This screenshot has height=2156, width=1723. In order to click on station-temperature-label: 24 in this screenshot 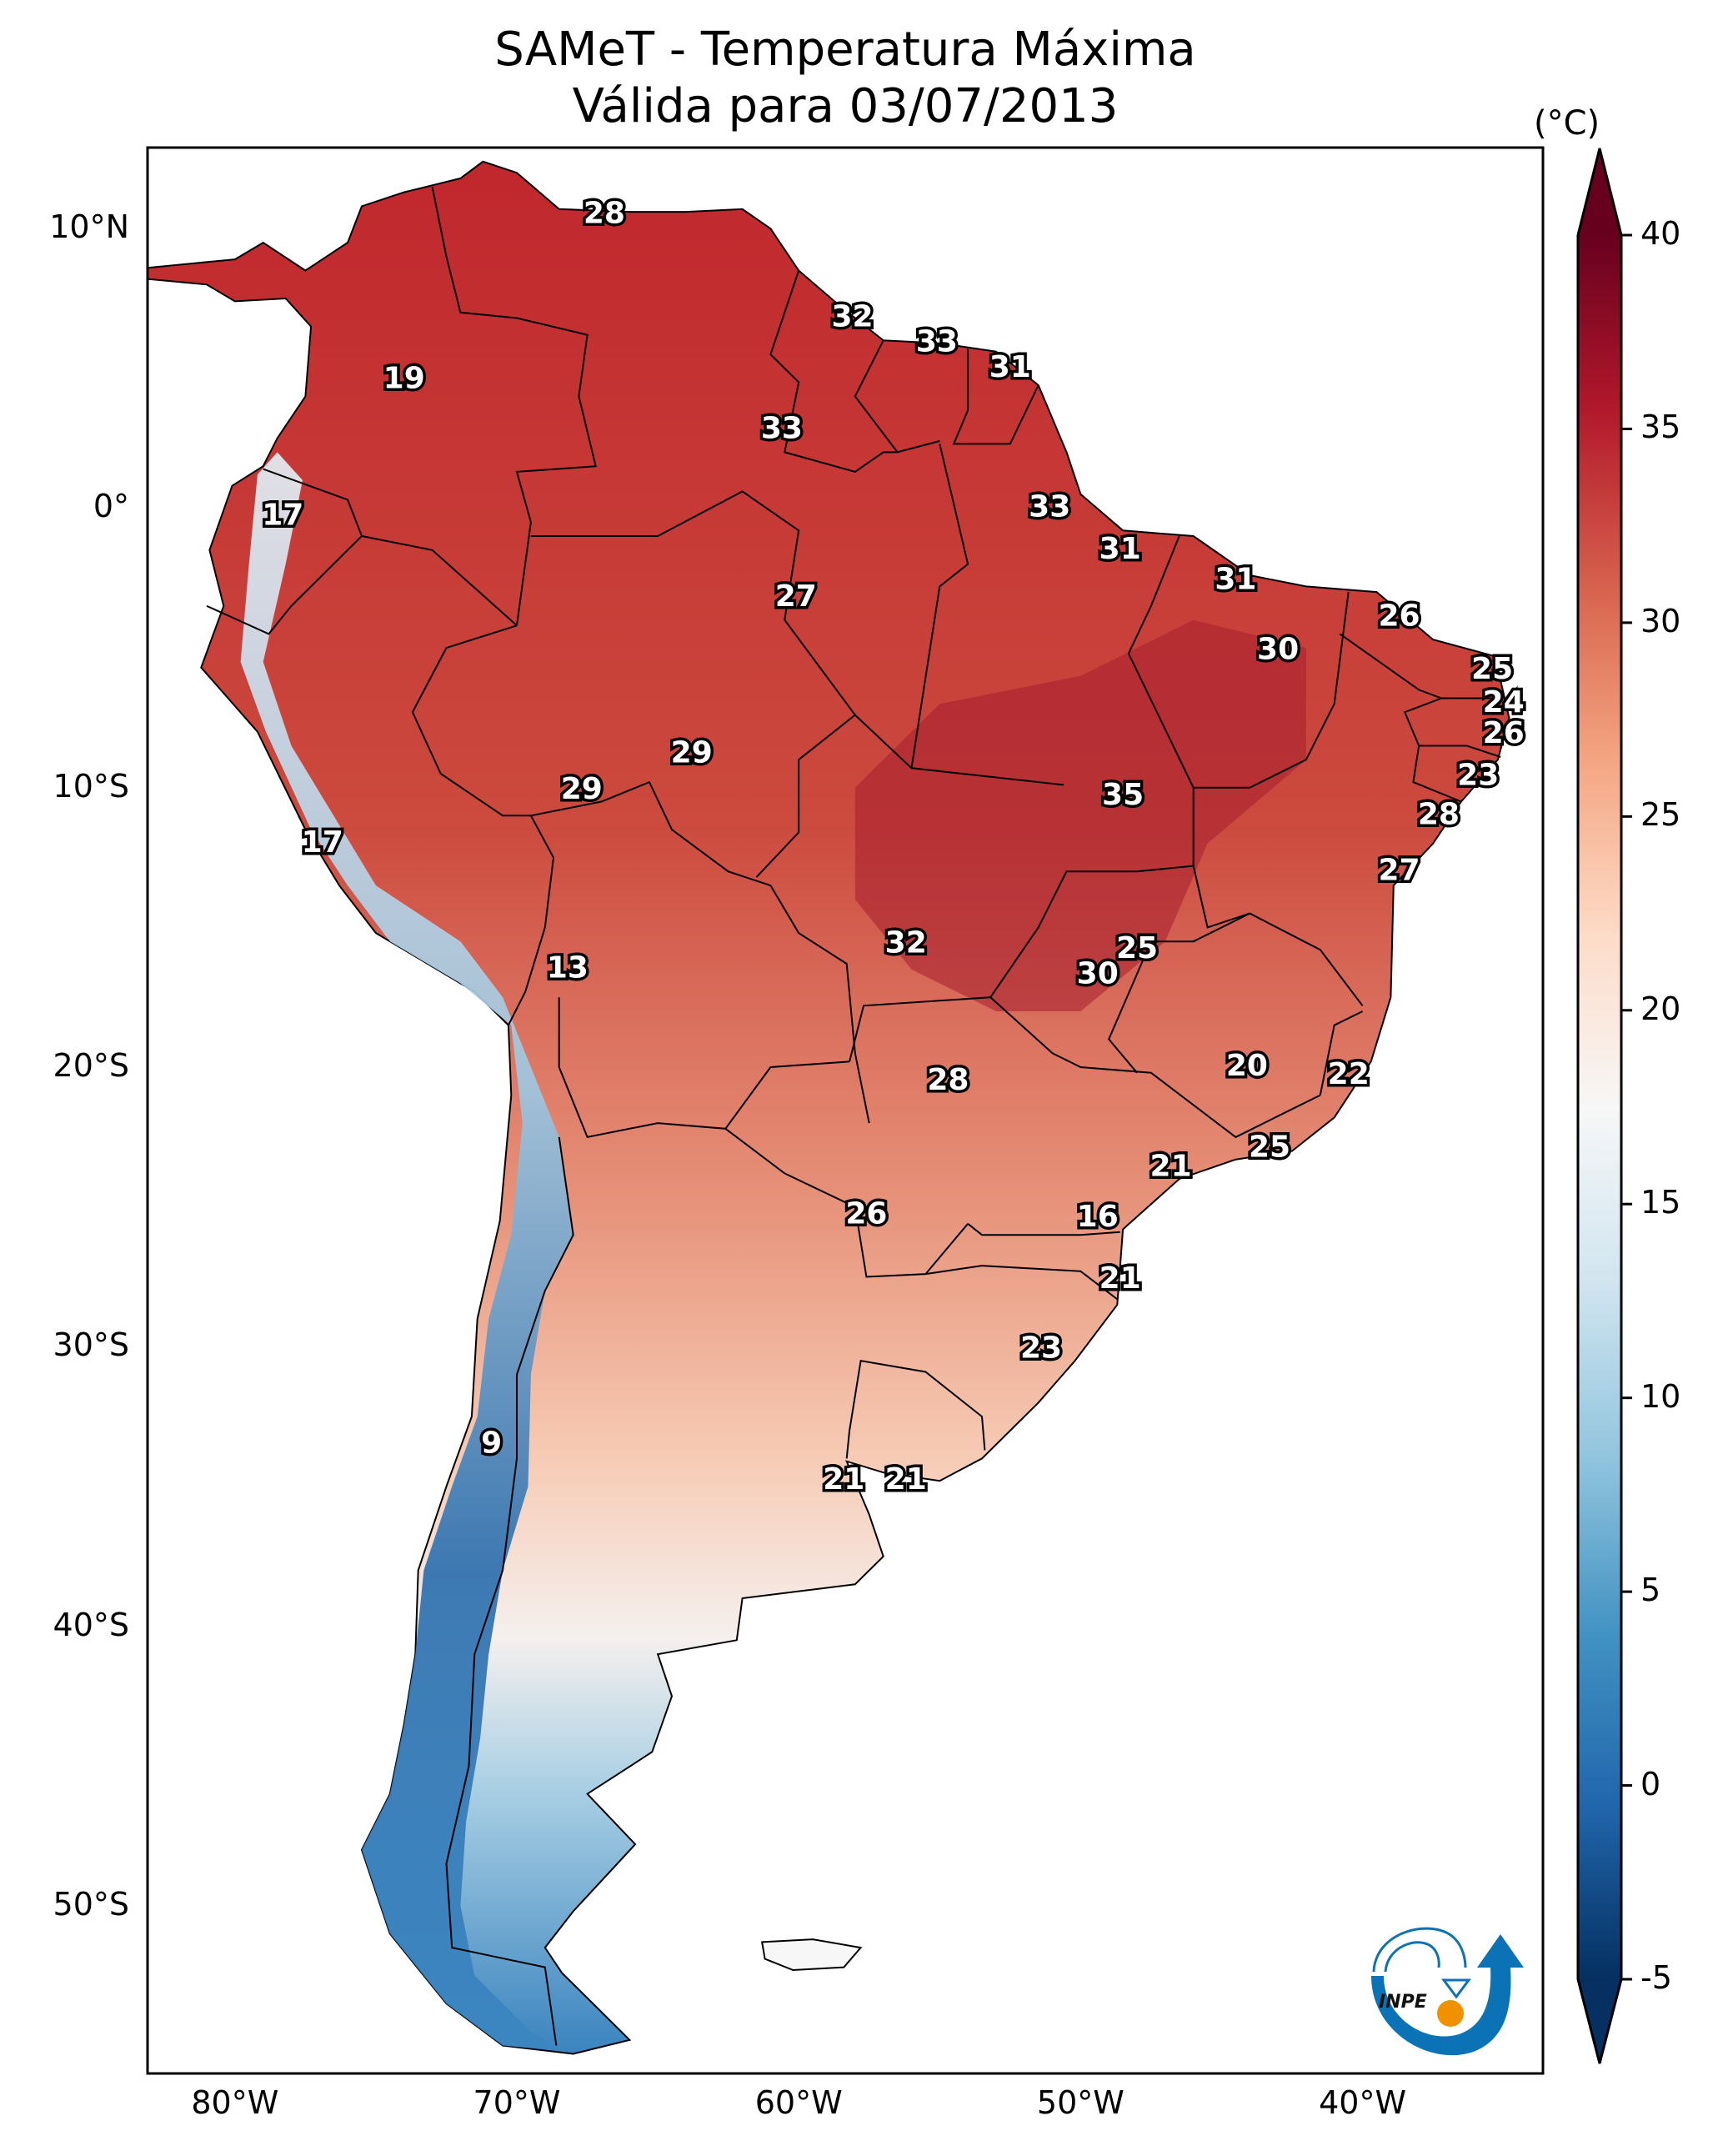, I will do `click(1504, 702)`.